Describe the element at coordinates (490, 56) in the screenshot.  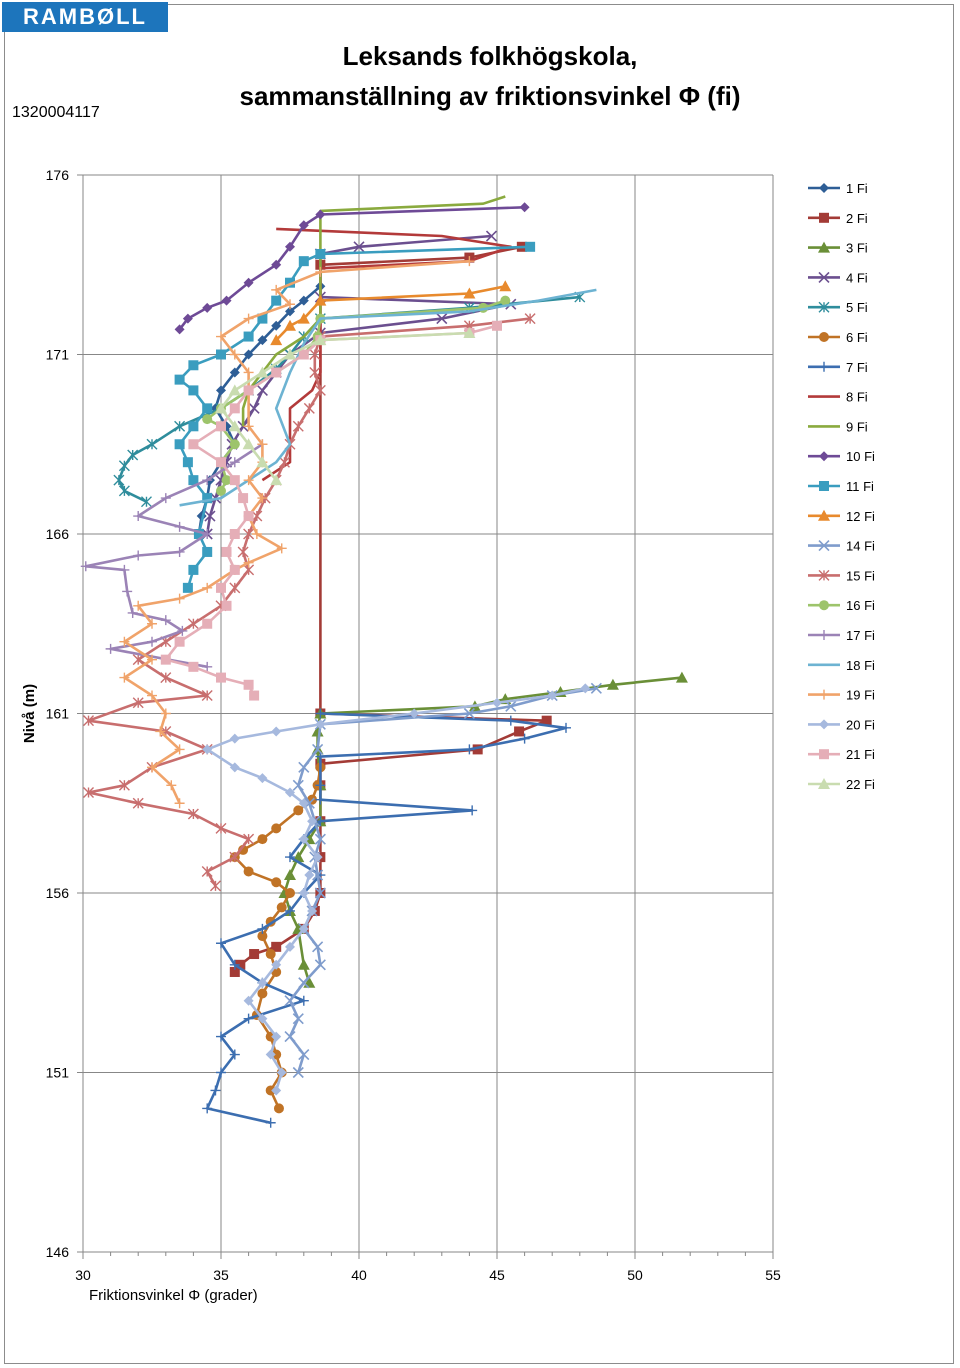
I see `title-line-1: Leksands folkhögskola,` at that location.